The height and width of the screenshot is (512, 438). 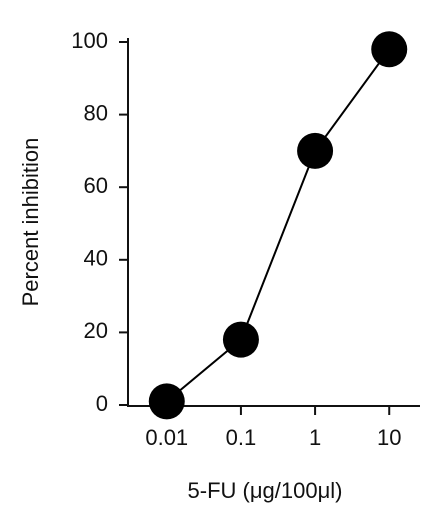 I want to click on x-tick-label: 10, so click(x=389, y=437).